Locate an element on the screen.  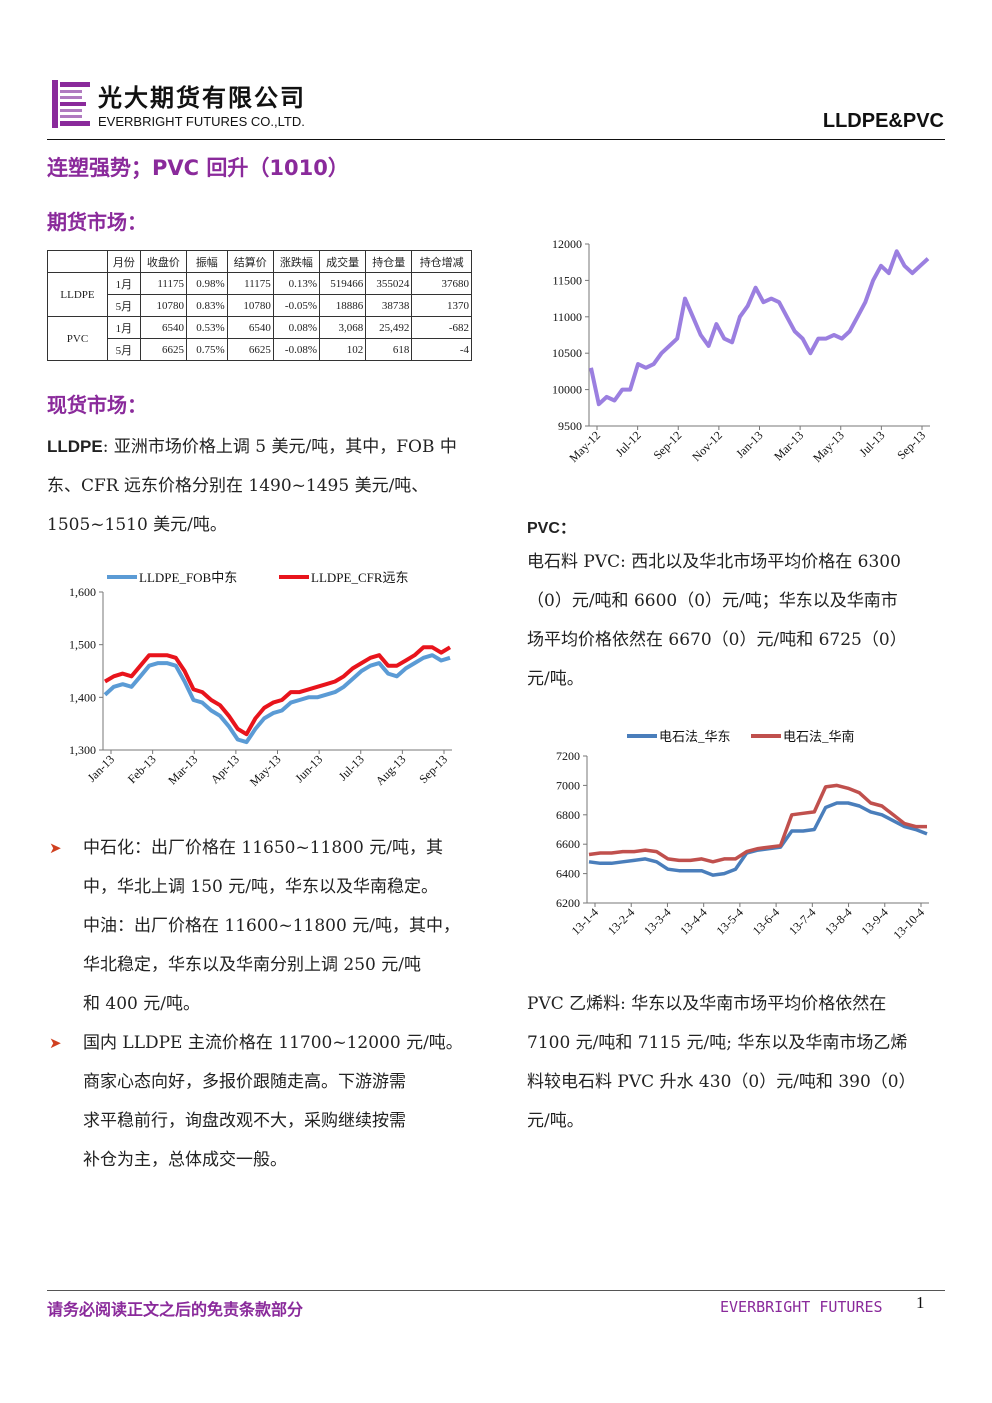
futures-heading: 期货市场： is located at coordinates (97, 222).